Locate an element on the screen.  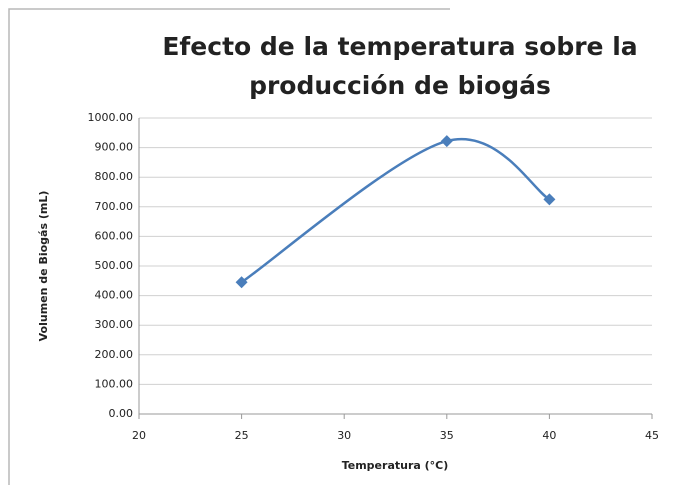
y-tick-label: 200.00 is located at coordinates (114, 354).